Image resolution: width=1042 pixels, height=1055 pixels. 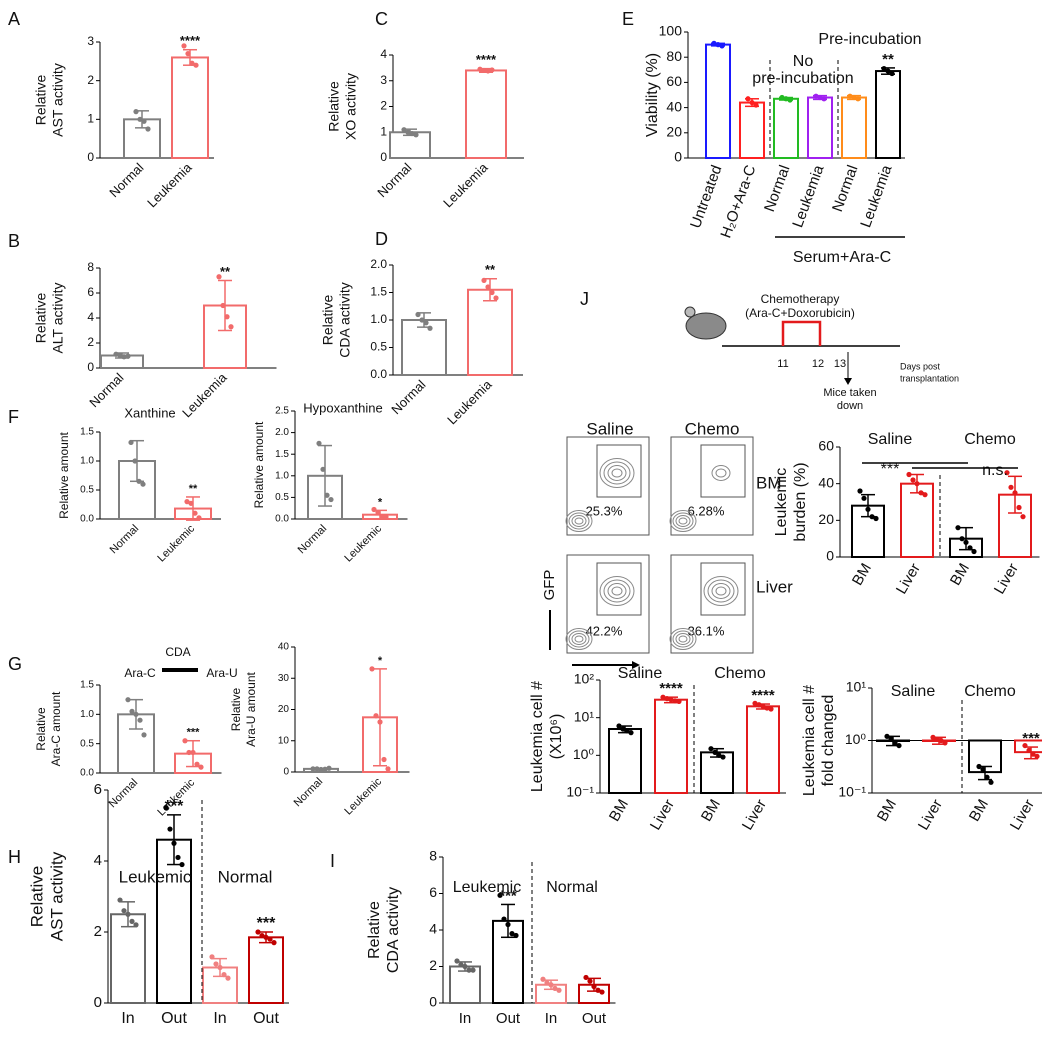 I want to click on annotation: pre-incubation, so click(x=802, y=78).